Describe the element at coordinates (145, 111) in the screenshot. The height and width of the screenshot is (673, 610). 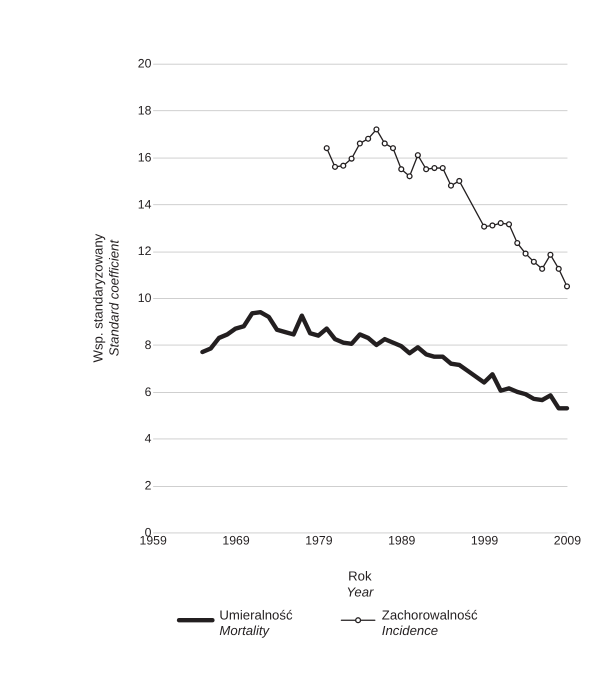
I see `y-tick-label: 18` at that location.